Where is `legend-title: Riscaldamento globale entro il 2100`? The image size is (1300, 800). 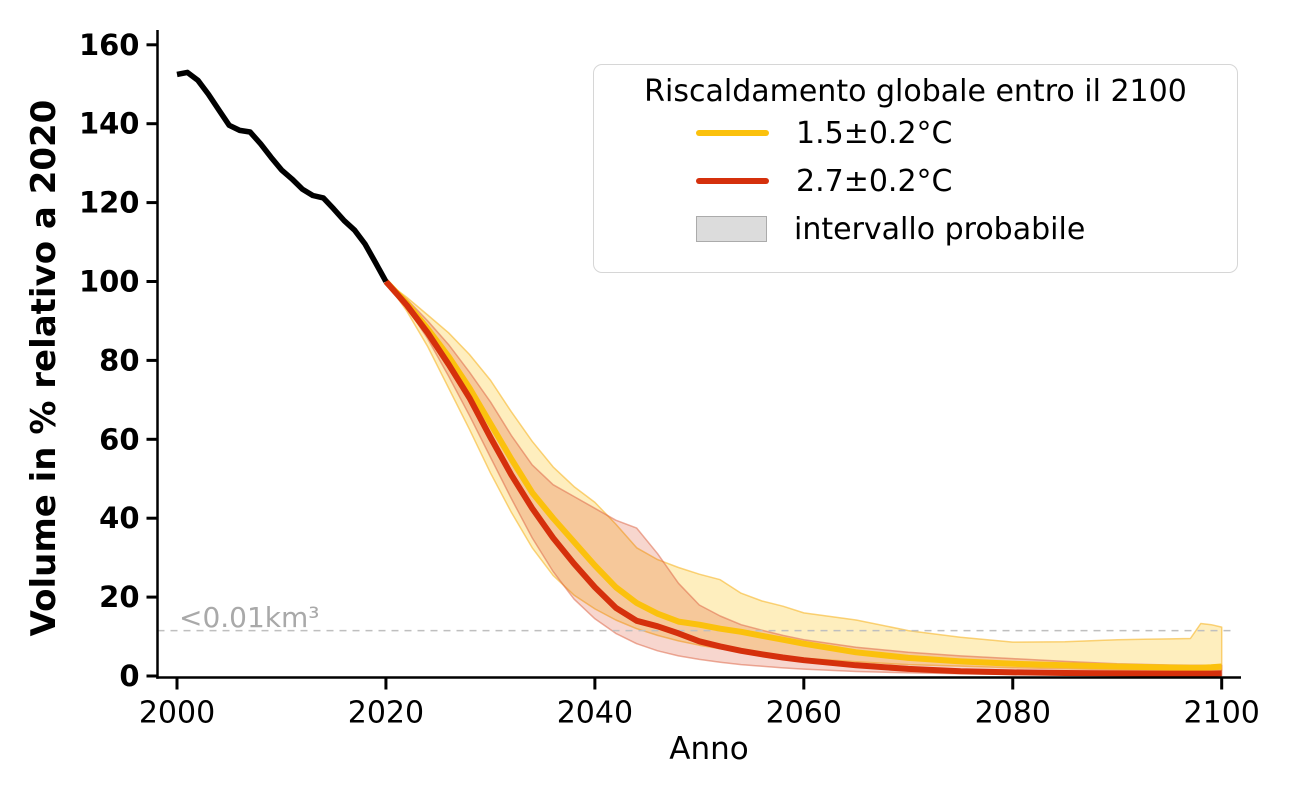
legend-title: Riscaldamento globale entro il 2100 is located at coordinates (915, 91).